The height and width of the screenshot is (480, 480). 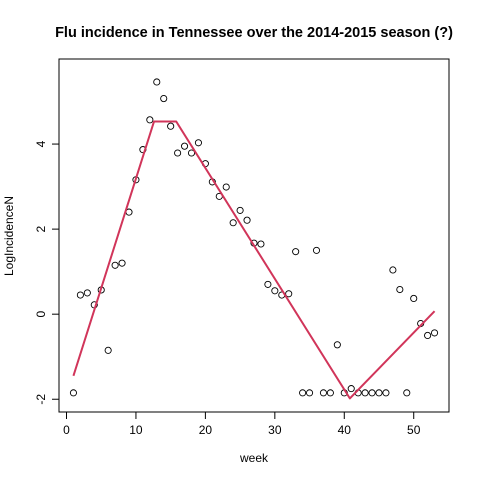 I want to click on y-tick-label: 0, so click(x=41, y=314).